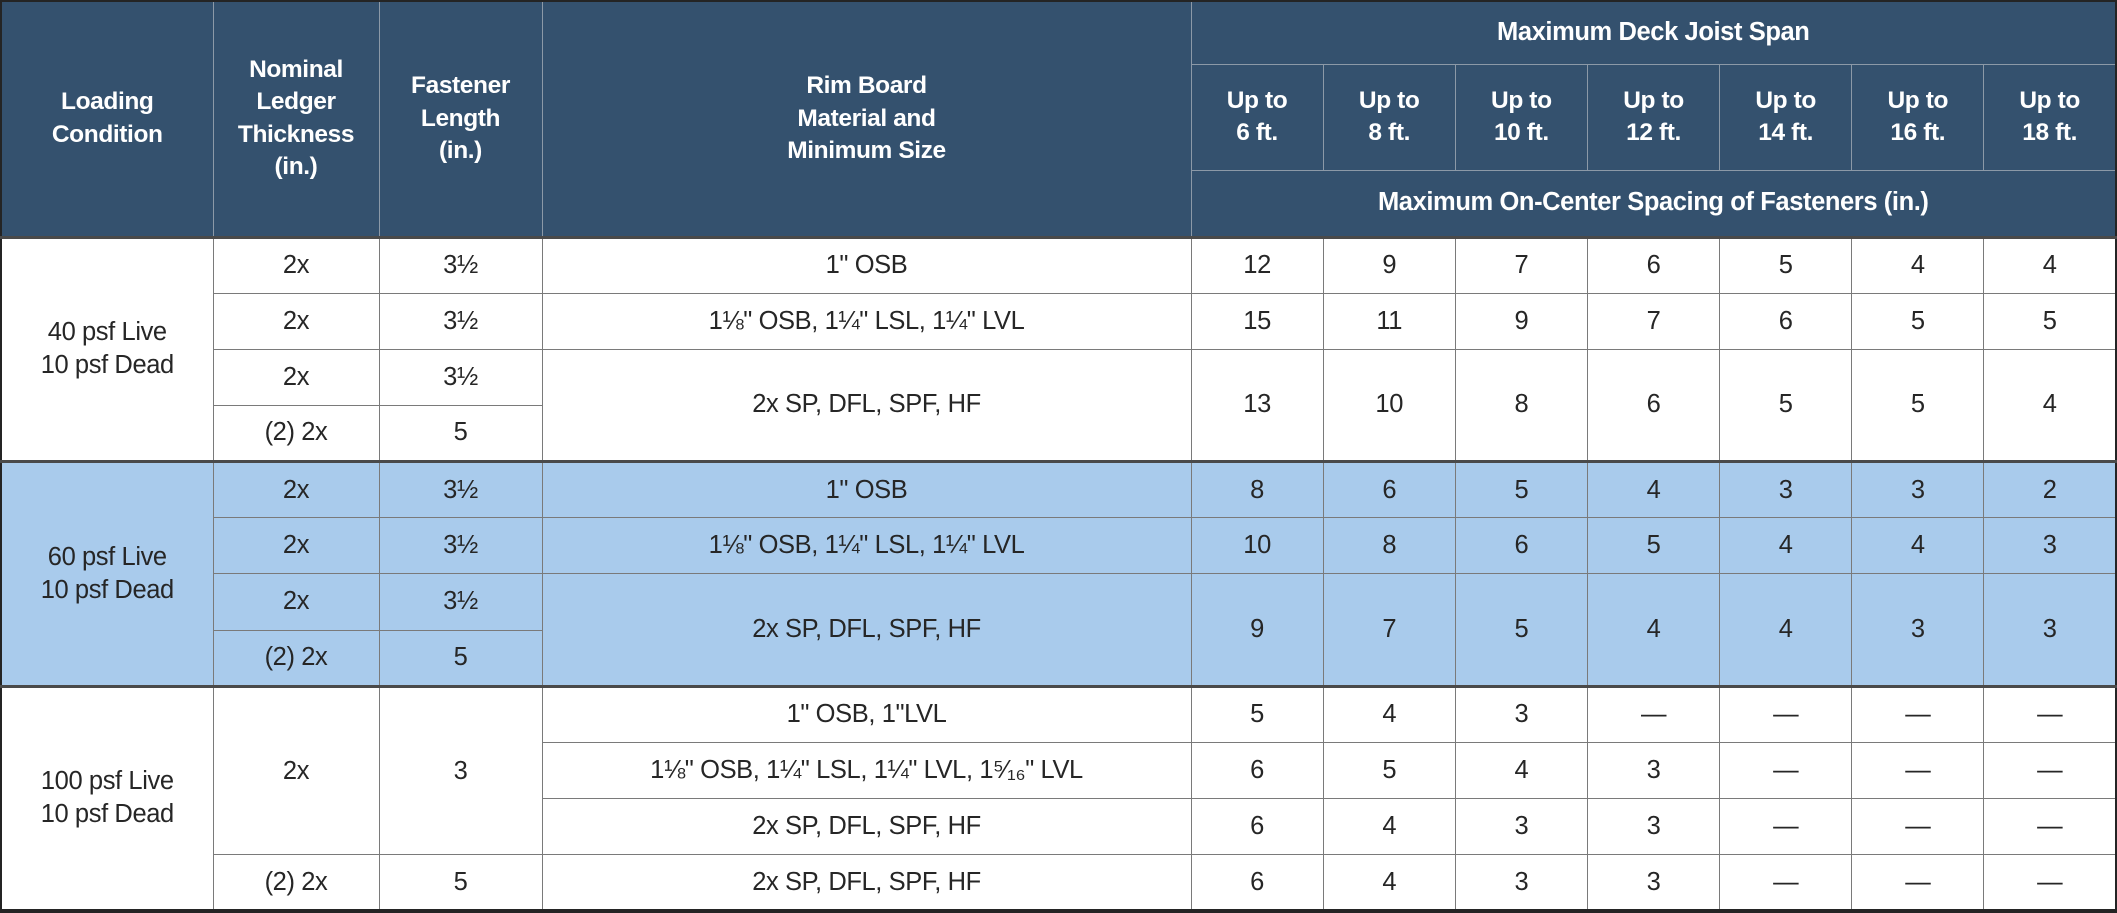 The height and width of the screenshot is (913, 2117). I want to click on fastener-length-cell: 3, so click(460, 770).